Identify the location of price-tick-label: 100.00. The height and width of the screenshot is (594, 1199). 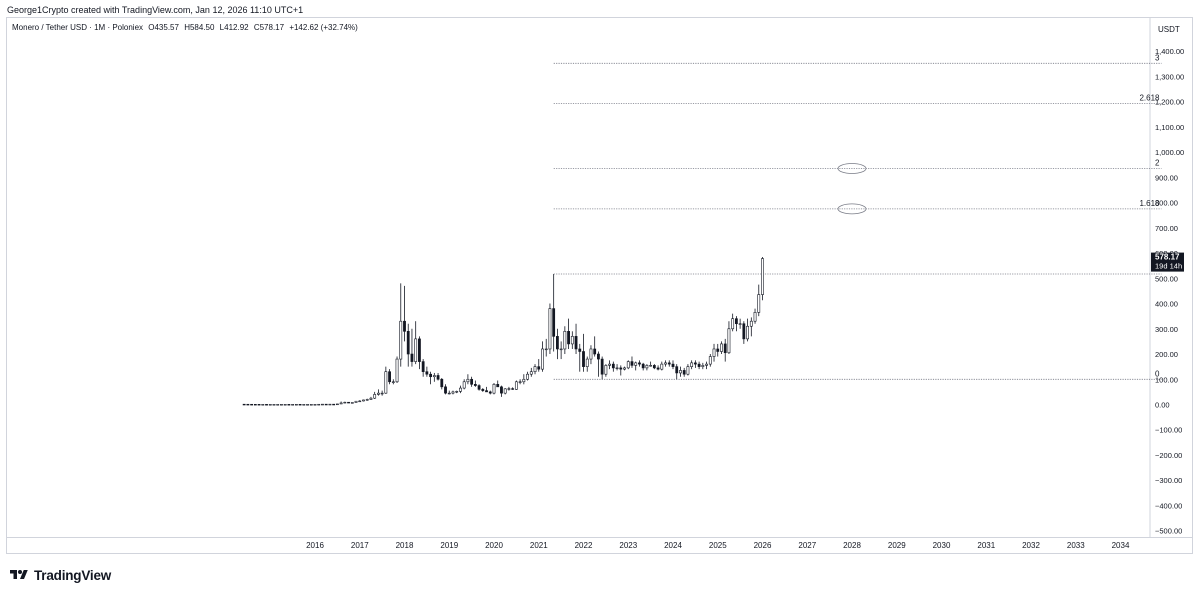
(1166, 379).